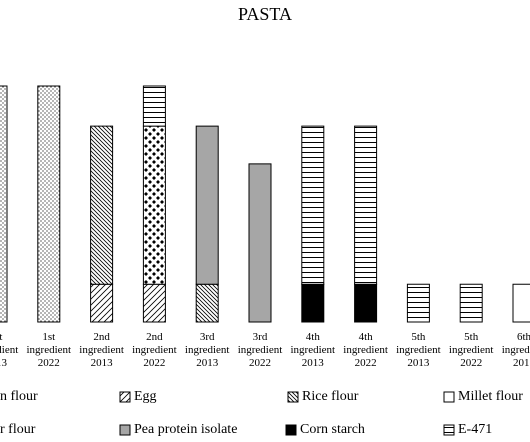 This screenshot has height=442, width=530. I want to click on x-tick-label: 3rd ingredient 2013, so click(207, 350).